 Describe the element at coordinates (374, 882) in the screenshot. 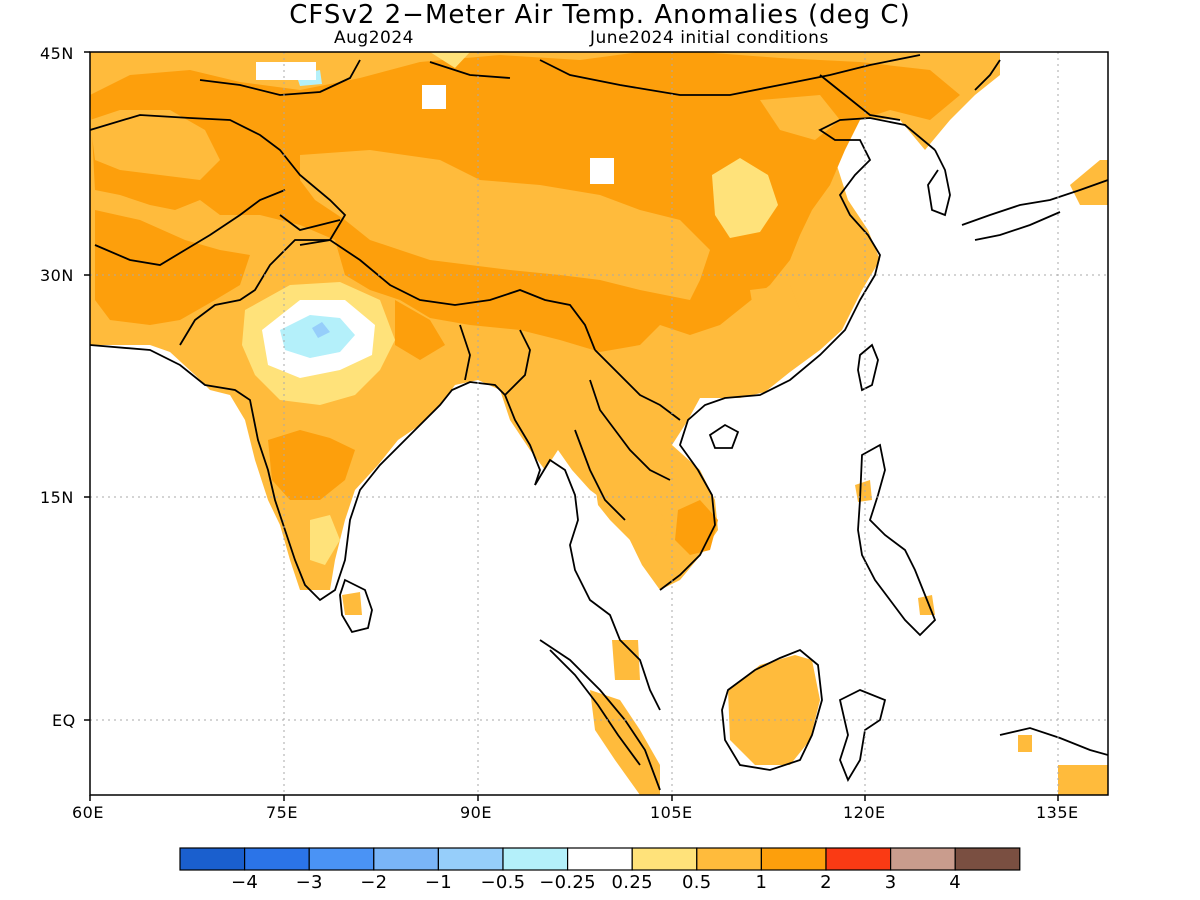

I see `colorbar-label: −2` at that location.